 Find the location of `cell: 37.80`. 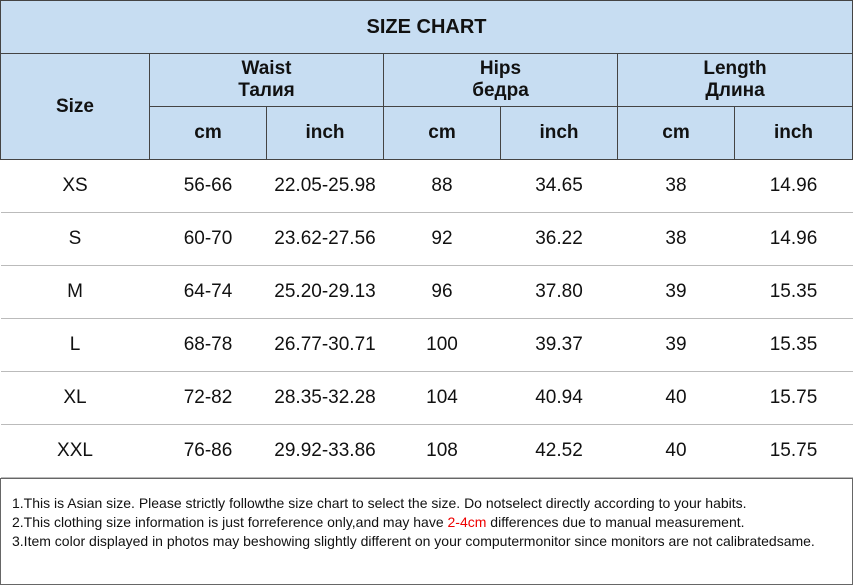

cell: 37.80 is located at coordinates (559, 292).